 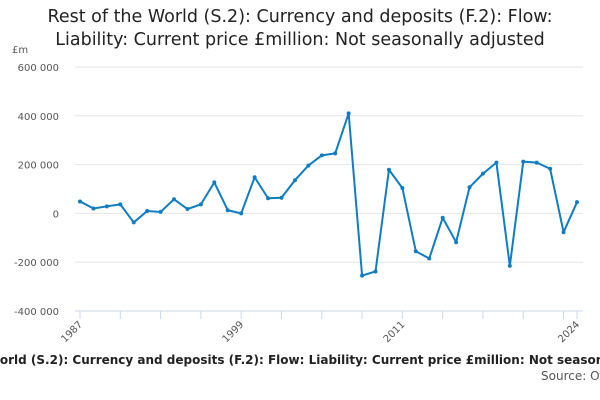 I want to click on y-tick-label: 0, so click(x=56, y=214).